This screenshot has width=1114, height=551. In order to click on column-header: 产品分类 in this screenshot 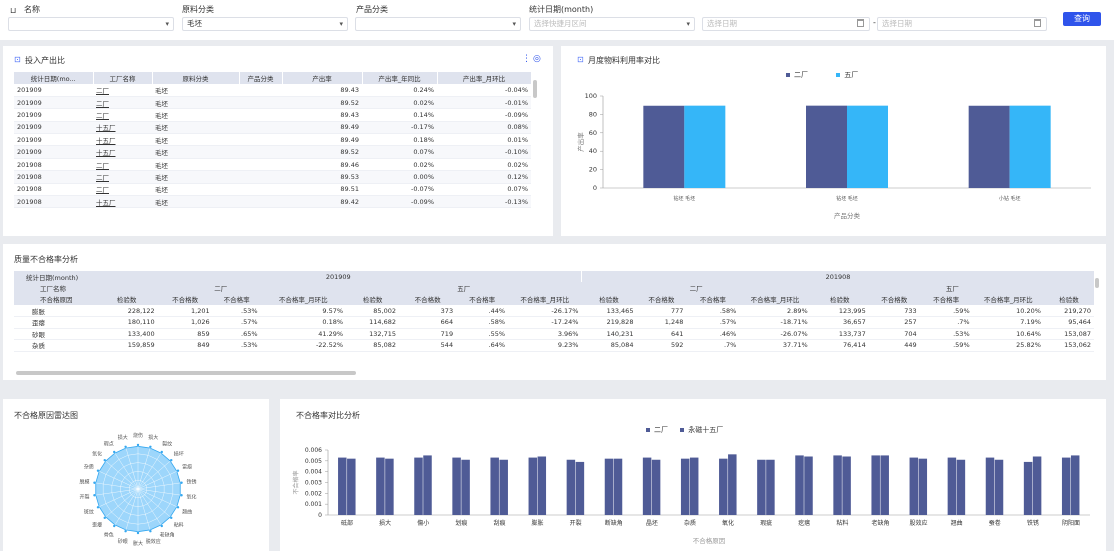, I will do `click(261, 78)`.